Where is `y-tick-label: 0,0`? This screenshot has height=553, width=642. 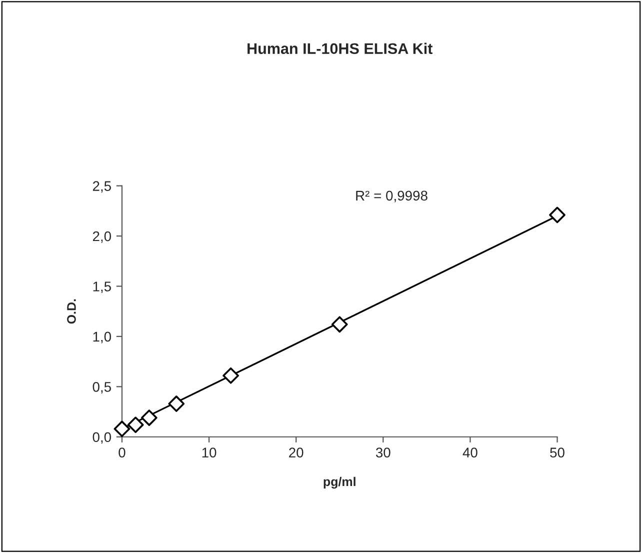
y-tick-label: 0,0 is located at coordinates (102, 438).